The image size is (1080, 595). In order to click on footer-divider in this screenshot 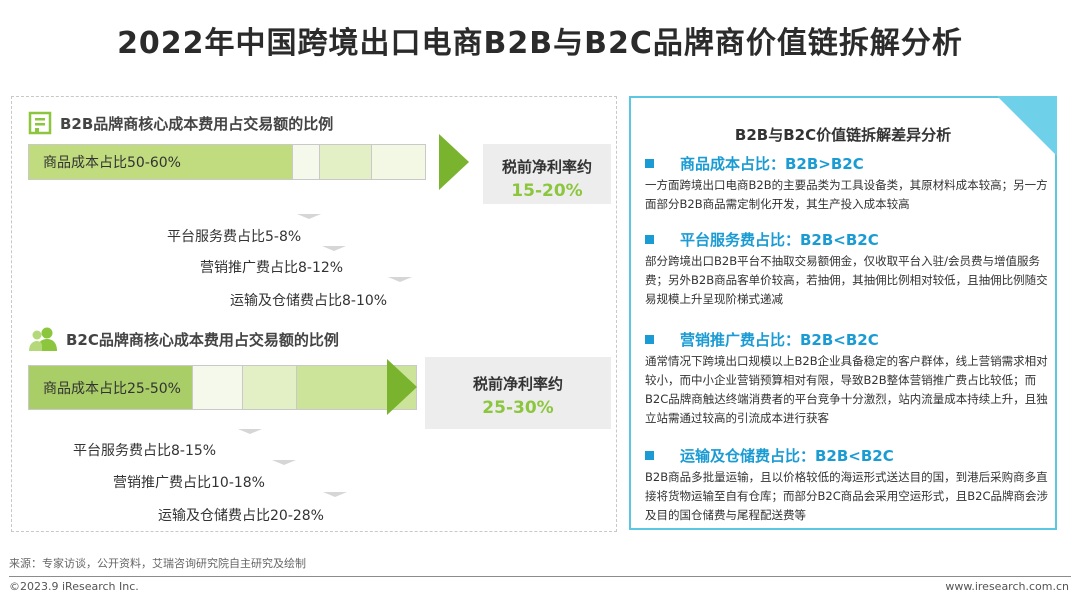, I will do `click(540, 576)`.